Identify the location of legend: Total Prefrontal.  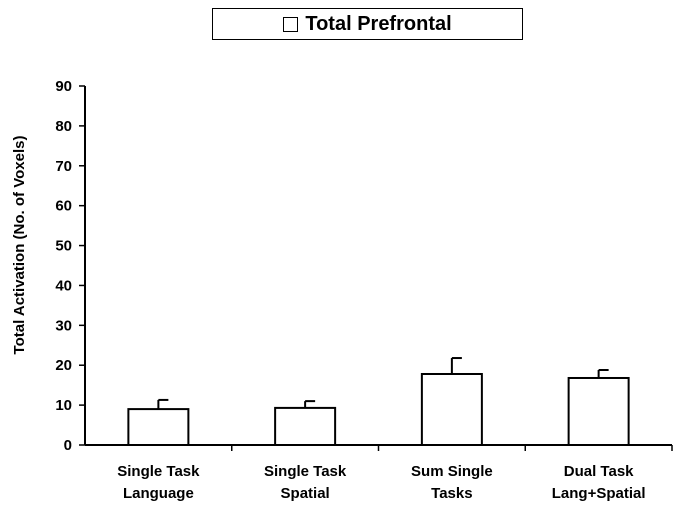
(367, 24).